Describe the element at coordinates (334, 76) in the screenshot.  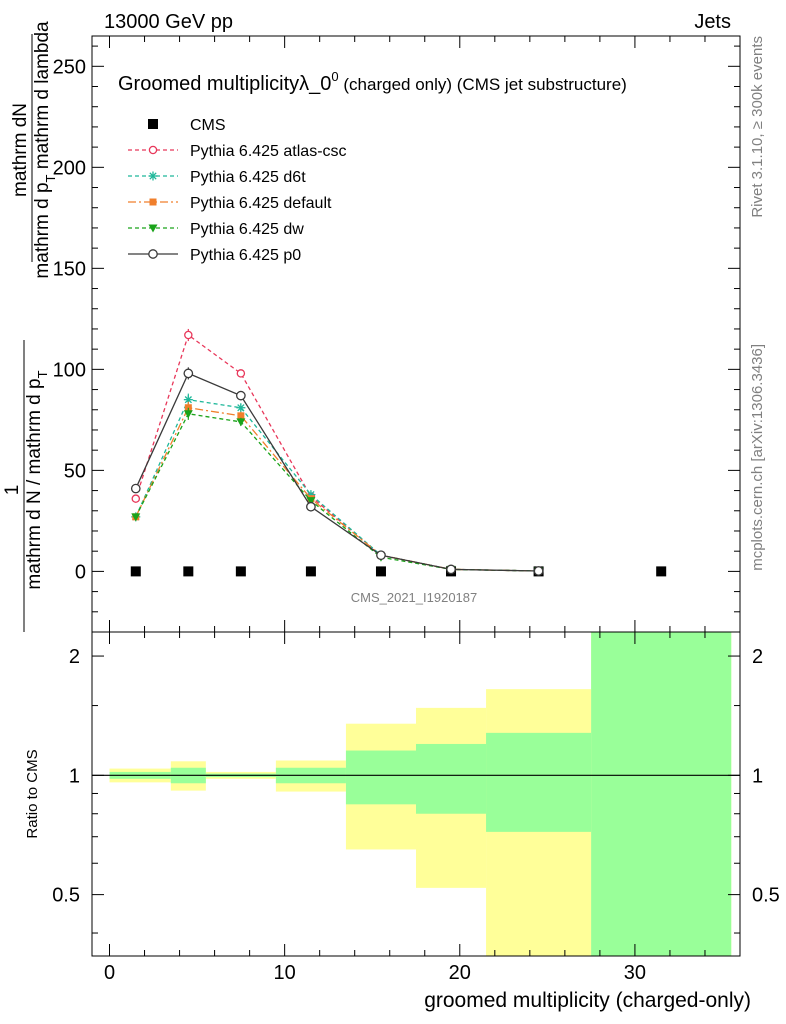
I see `title-superscript: 0` at that location.